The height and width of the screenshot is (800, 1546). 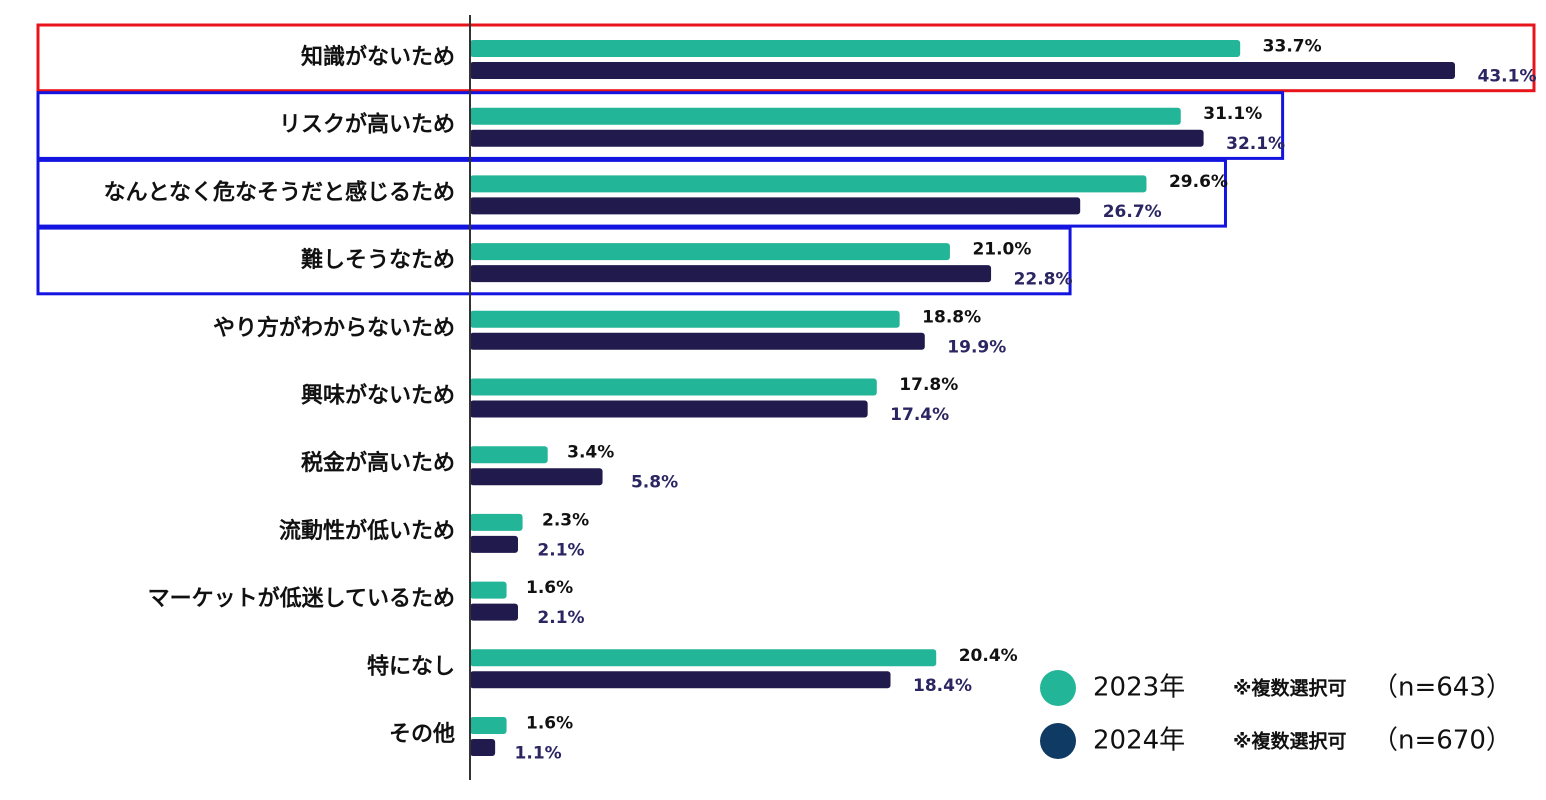 What do you see at coordinates (378, 396) in the screenshot?
I see `category-label: 興味がないため` at bounding box center [378, 396].